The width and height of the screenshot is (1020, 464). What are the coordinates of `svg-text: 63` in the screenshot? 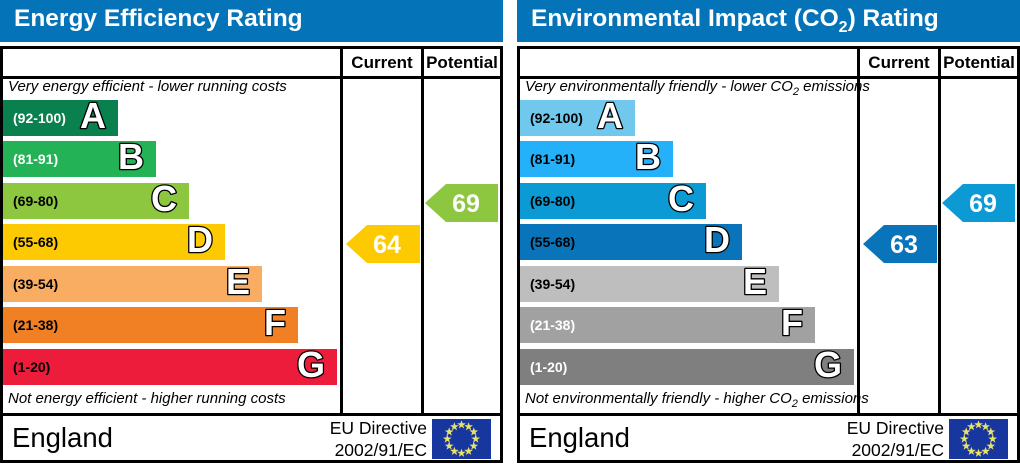 It's located at (904, 245).